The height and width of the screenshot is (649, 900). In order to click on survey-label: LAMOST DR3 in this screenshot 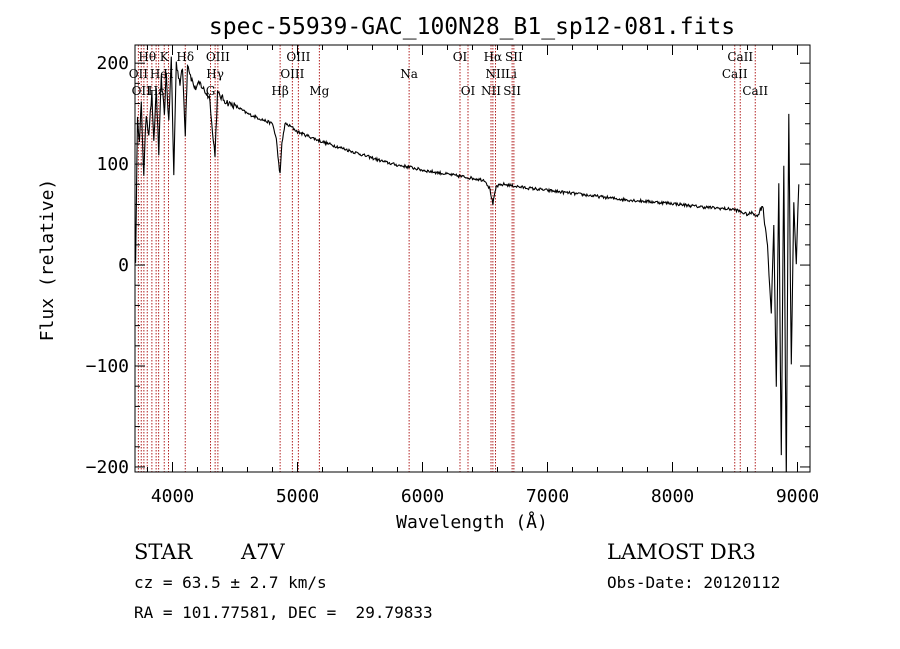, I will do `click(681, 552)`.